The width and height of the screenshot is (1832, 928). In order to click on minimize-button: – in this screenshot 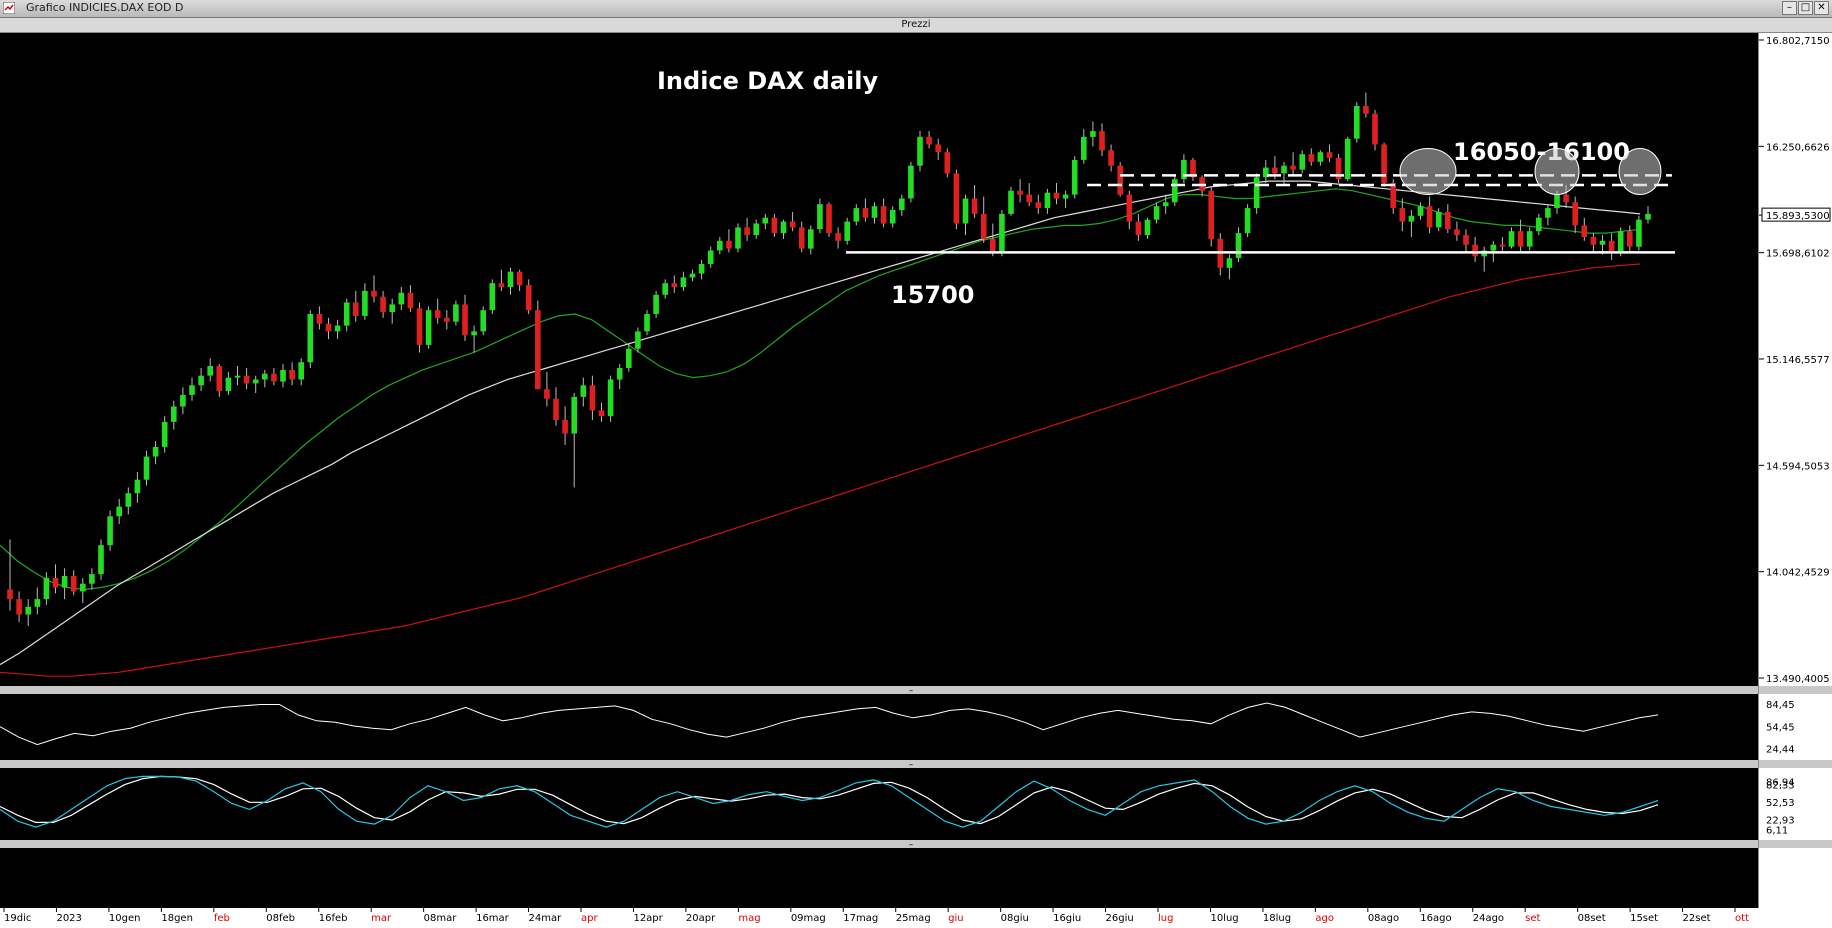, I will do `click(1789, 8)`.